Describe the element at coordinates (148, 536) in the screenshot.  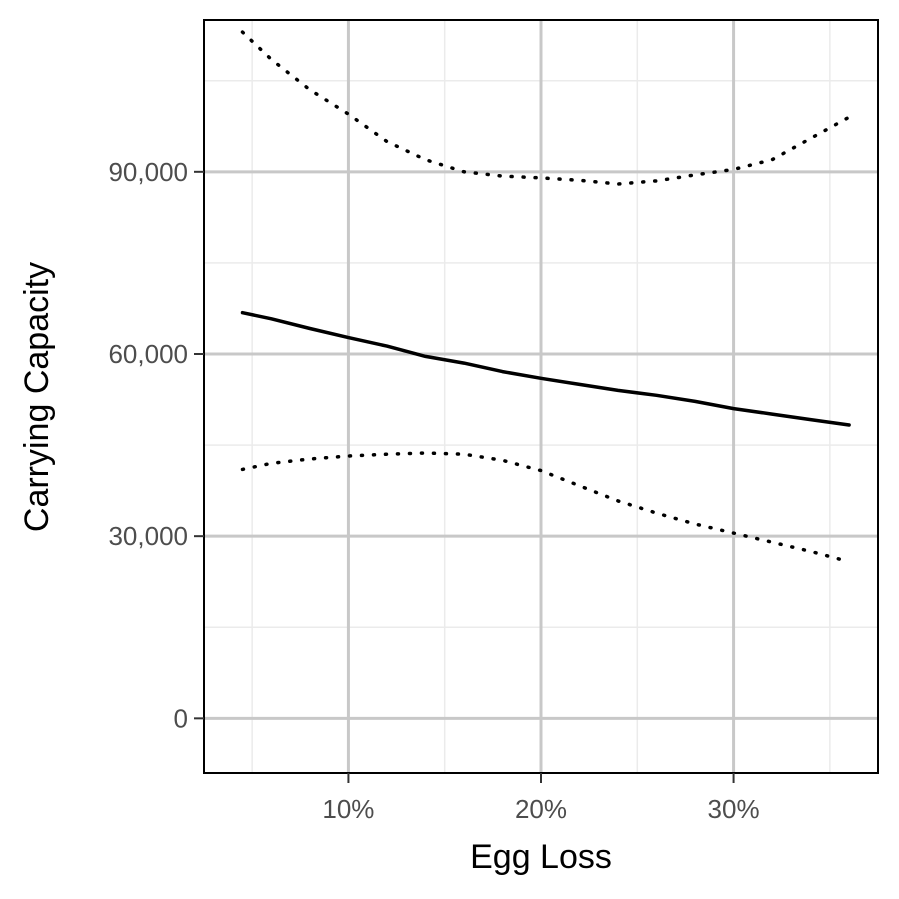
I see `y-tick-label: 30,000` at that location.